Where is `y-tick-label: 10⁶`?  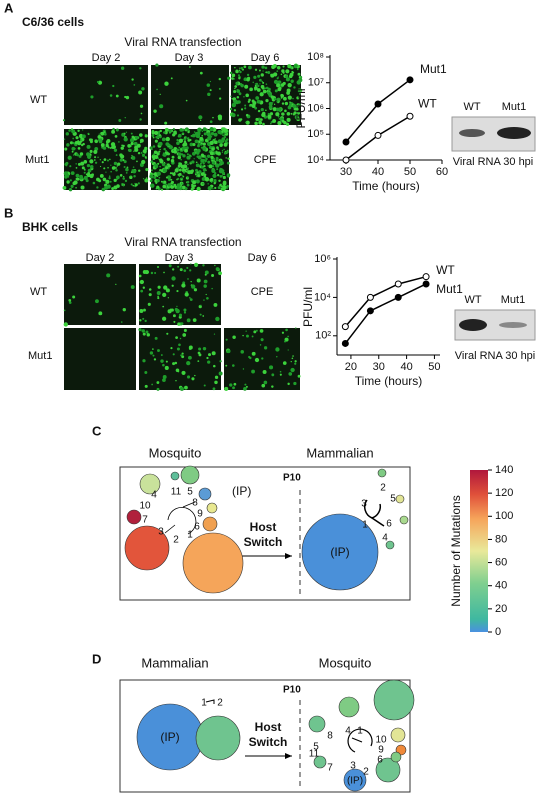 y-tick-label: 10⁶ is located at coordinates (322, 259).